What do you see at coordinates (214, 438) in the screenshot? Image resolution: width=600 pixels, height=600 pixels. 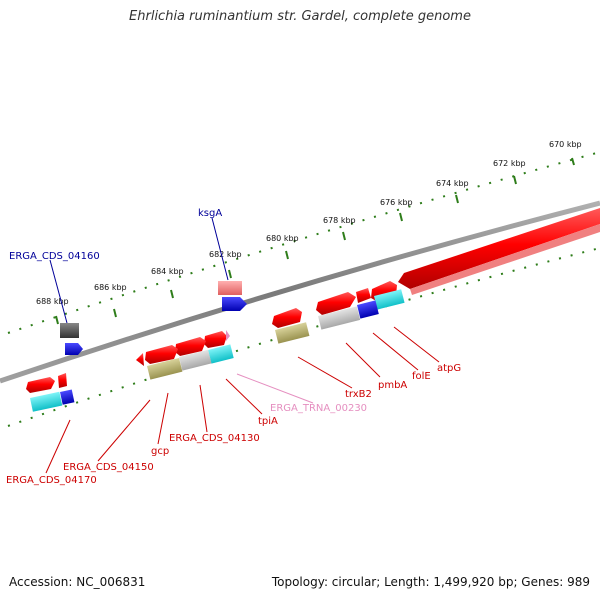 I see `label-ERGA_CDS_04130: ERGA_CDS_04130` at bounding box center [214, 438].